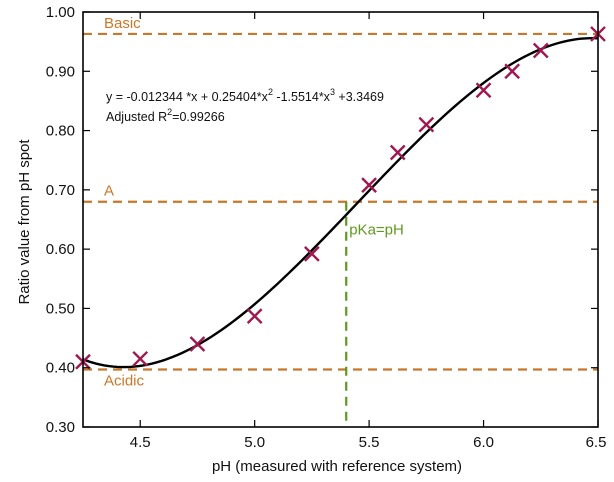  Describe the element at coordinates (332, 92) in the screenshot. I see `fit-equation-sup2: 3` at that location.